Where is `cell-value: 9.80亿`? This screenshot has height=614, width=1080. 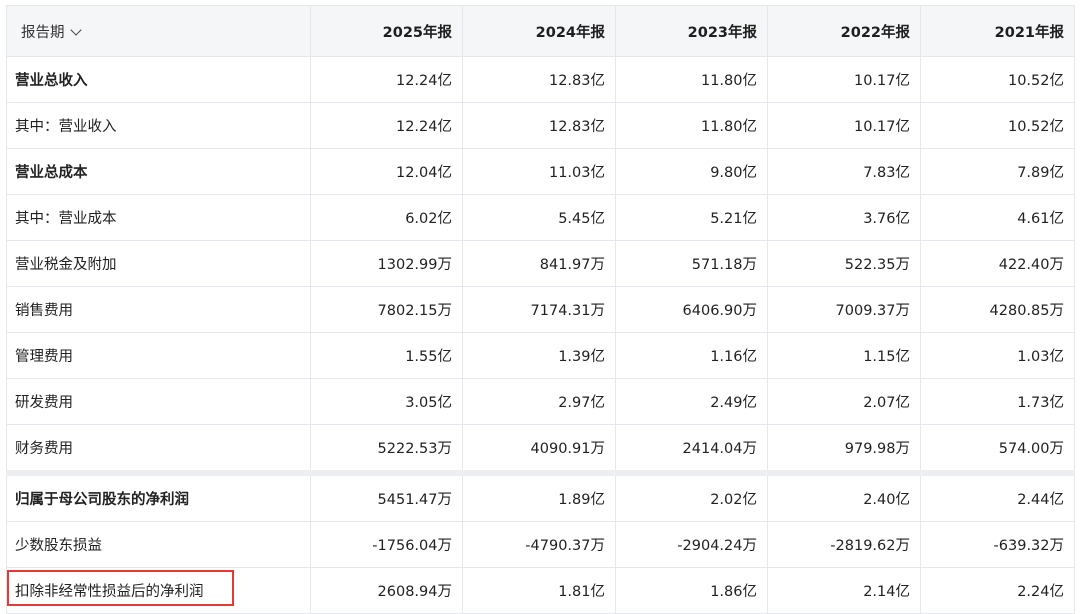
cell-value: 9.80亿 is located at coordinates (691, 171).